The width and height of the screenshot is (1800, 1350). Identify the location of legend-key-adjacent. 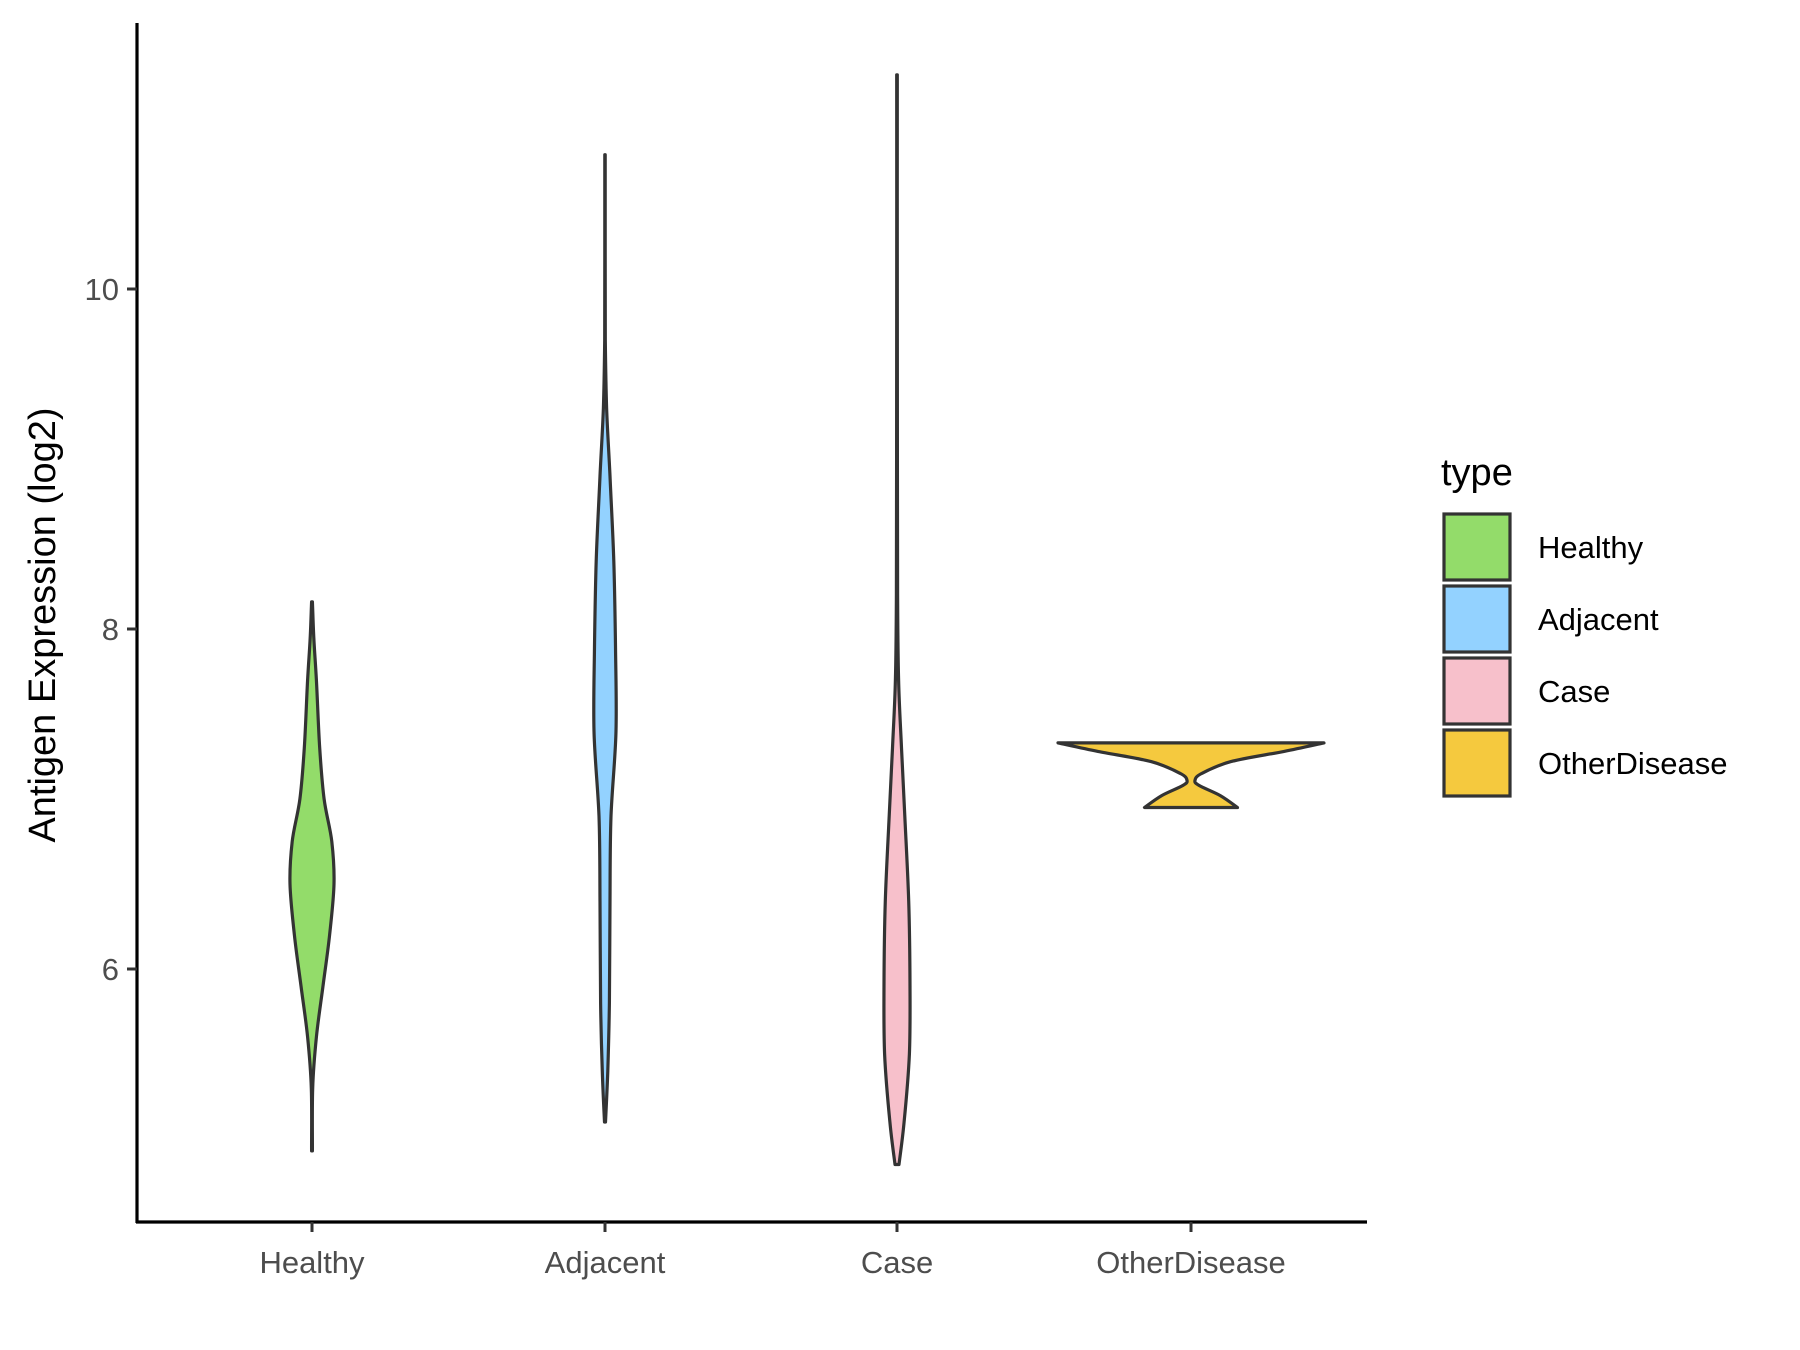
(1477, 619).